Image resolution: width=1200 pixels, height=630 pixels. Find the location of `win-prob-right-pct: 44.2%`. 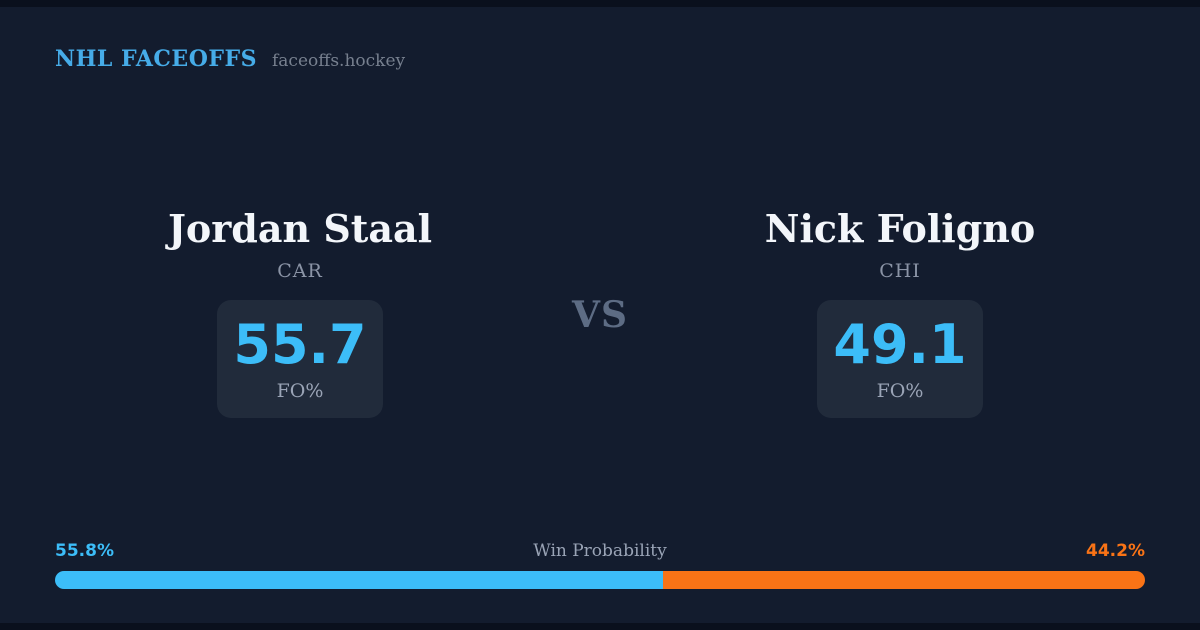

win-prob-right-pct: 44.2% is located at coordinates (1115, 551).